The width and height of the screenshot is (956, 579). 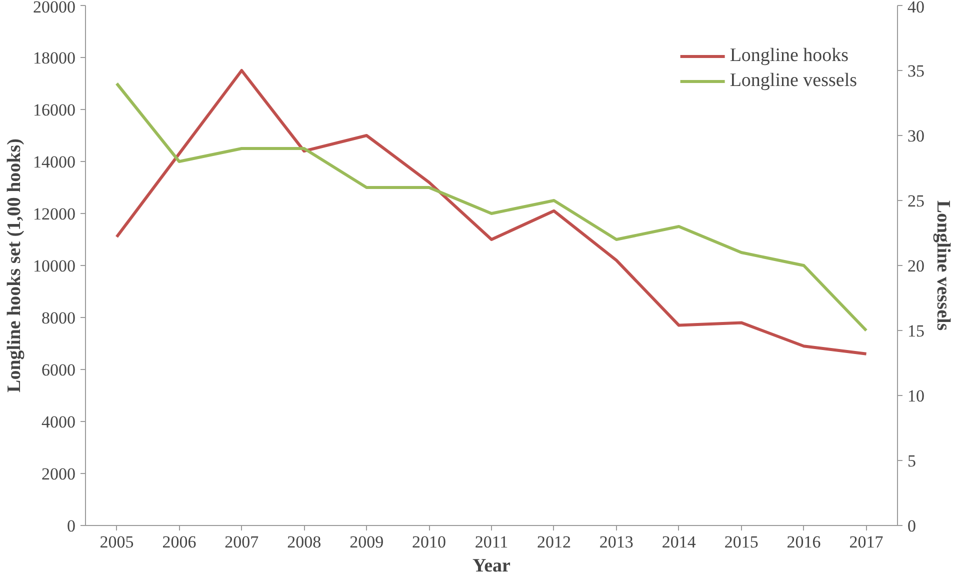 I want to click on x-tick-label: 2012, so click(x=553, y=542).